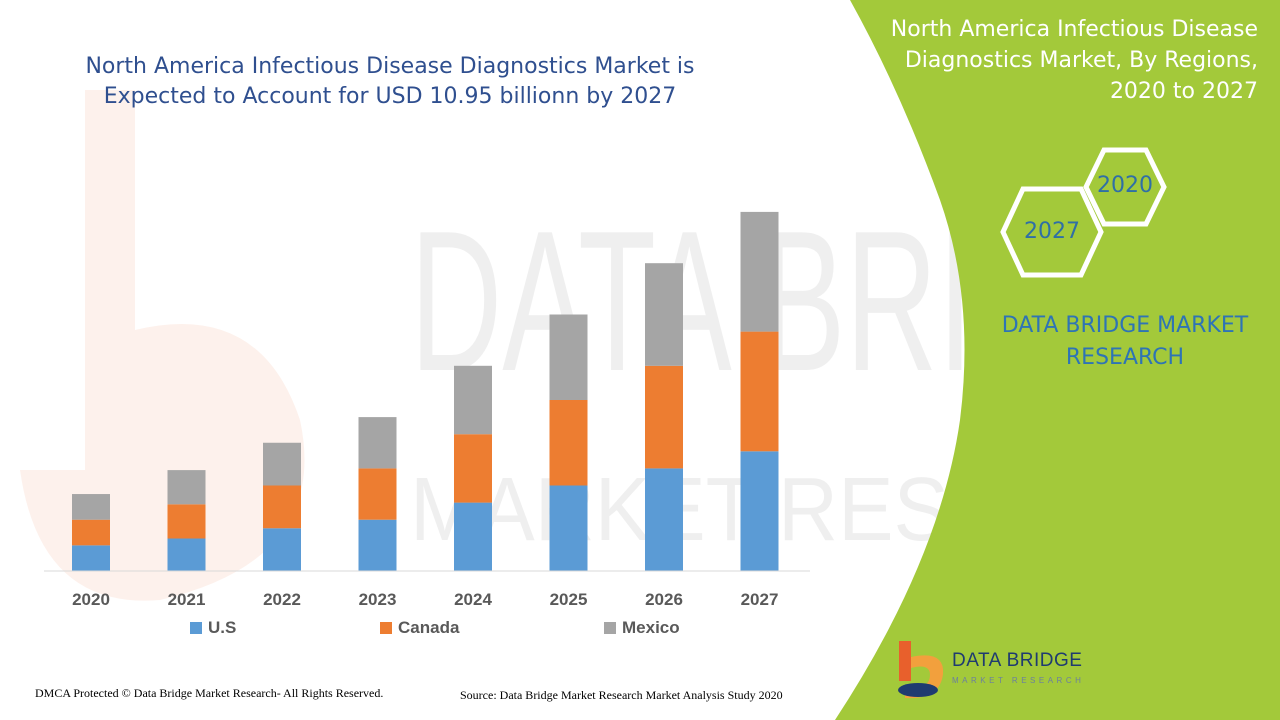  Describe the element at coordinates (664, 417) in the screenshot. I see `bar-canada-2026` at that location.